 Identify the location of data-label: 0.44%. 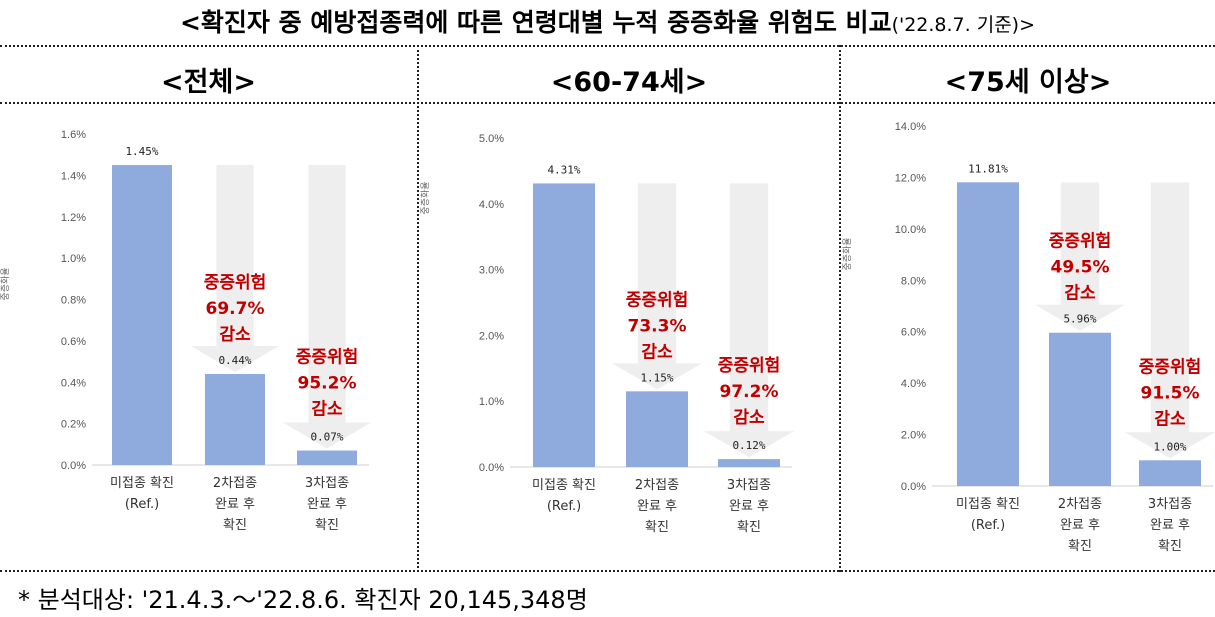
(234, 360).